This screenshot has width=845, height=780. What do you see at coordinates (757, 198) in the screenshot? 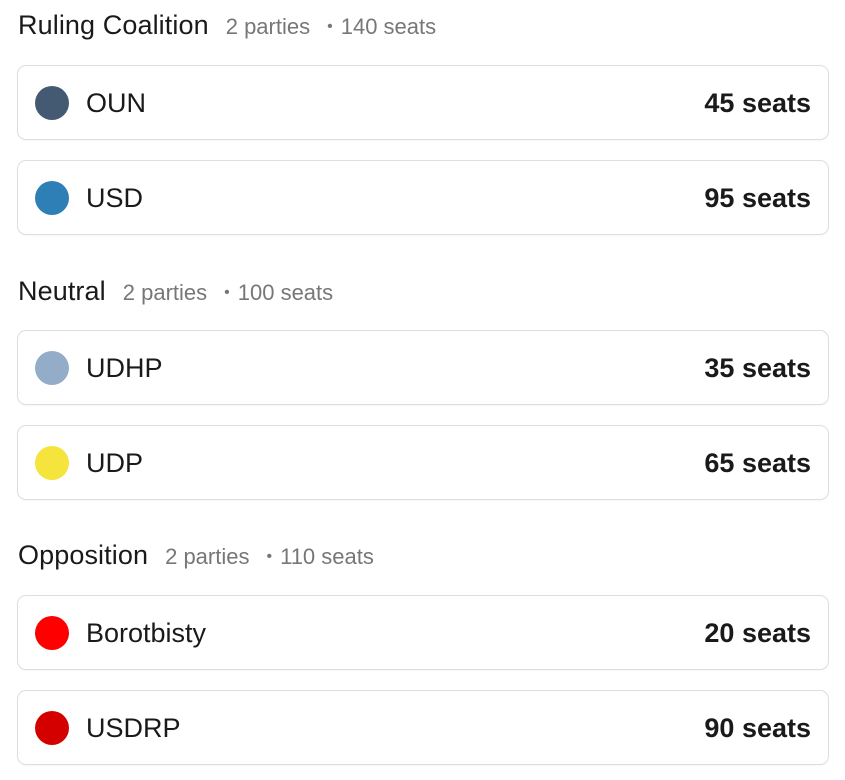
I see `party-seats: 95 seats` at bounding box center [757, 198].